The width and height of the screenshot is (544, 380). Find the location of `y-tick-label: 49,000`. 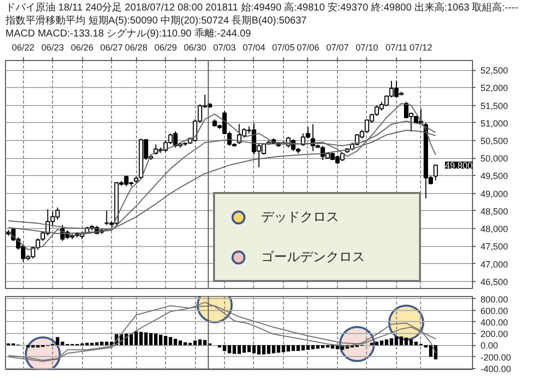

y-tick-label: 49,000 is located at coordinates (494, 193).